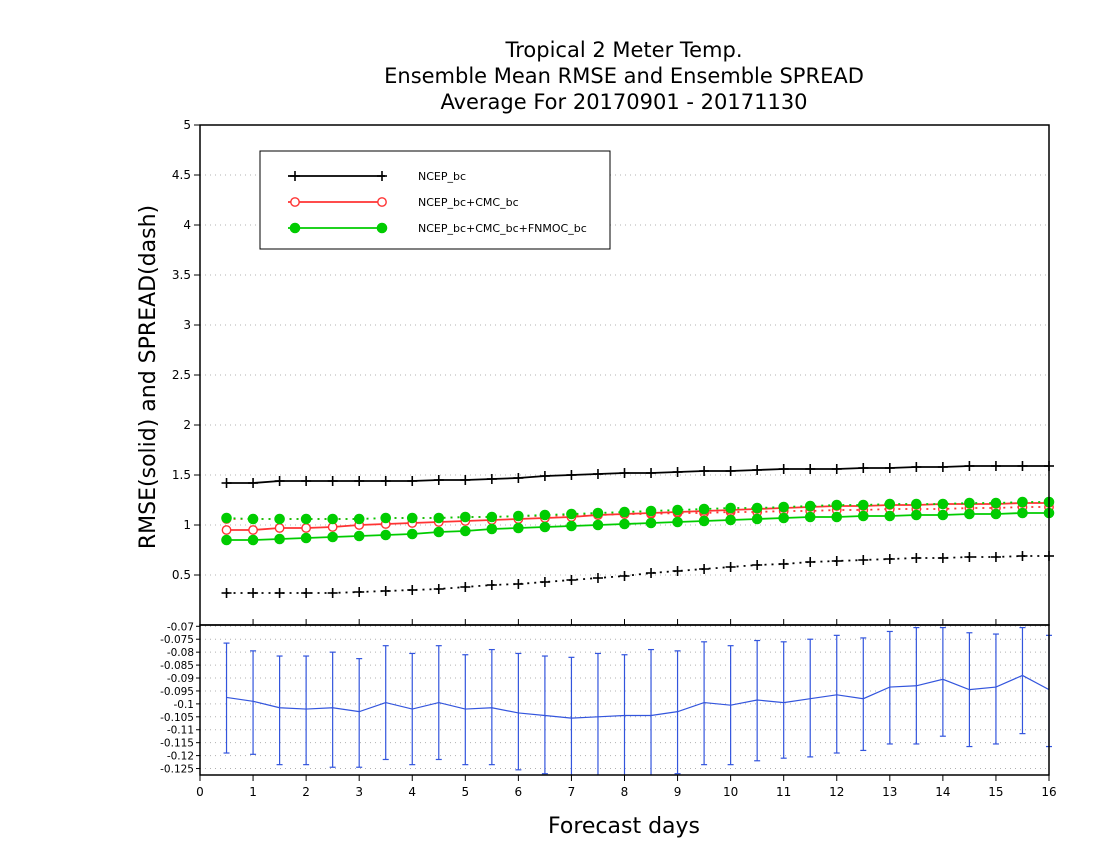 The width and height of the screenshot is (1100, 854). I want to click on x-axis-label: Forecast days, so click(624, 826).